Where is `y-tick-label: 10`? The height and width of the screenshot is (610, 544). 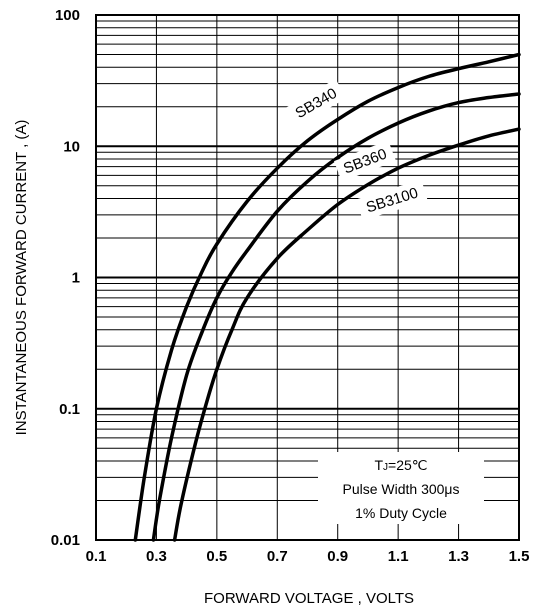 y-tick-label: 10 is located at coordinates (71, 146).